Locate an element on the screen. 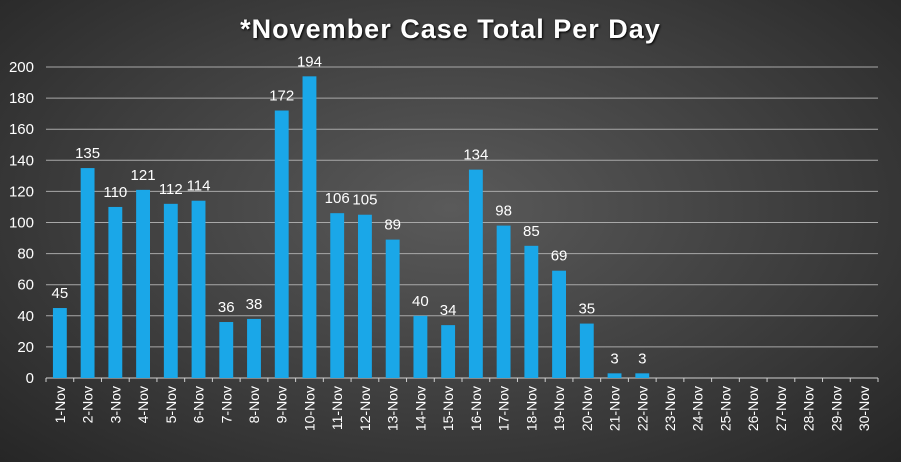 This screenshot has height=462, width=901. x-tick-label: 4-Nov is located at coordinates (143, 404).